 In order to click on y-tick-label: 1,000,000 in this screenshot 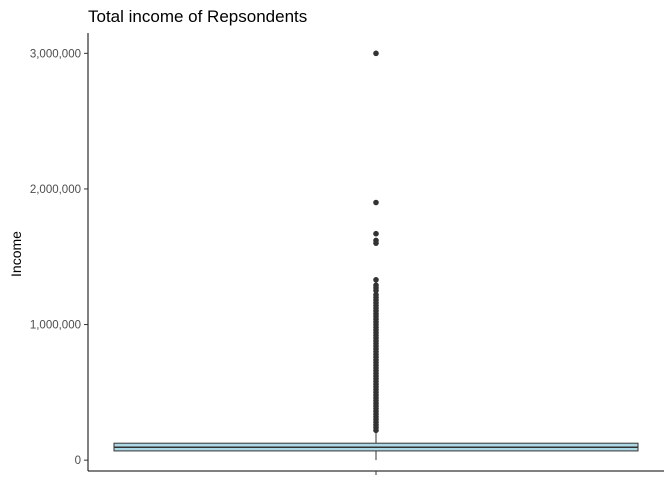, I will do `click(55, 326)`.